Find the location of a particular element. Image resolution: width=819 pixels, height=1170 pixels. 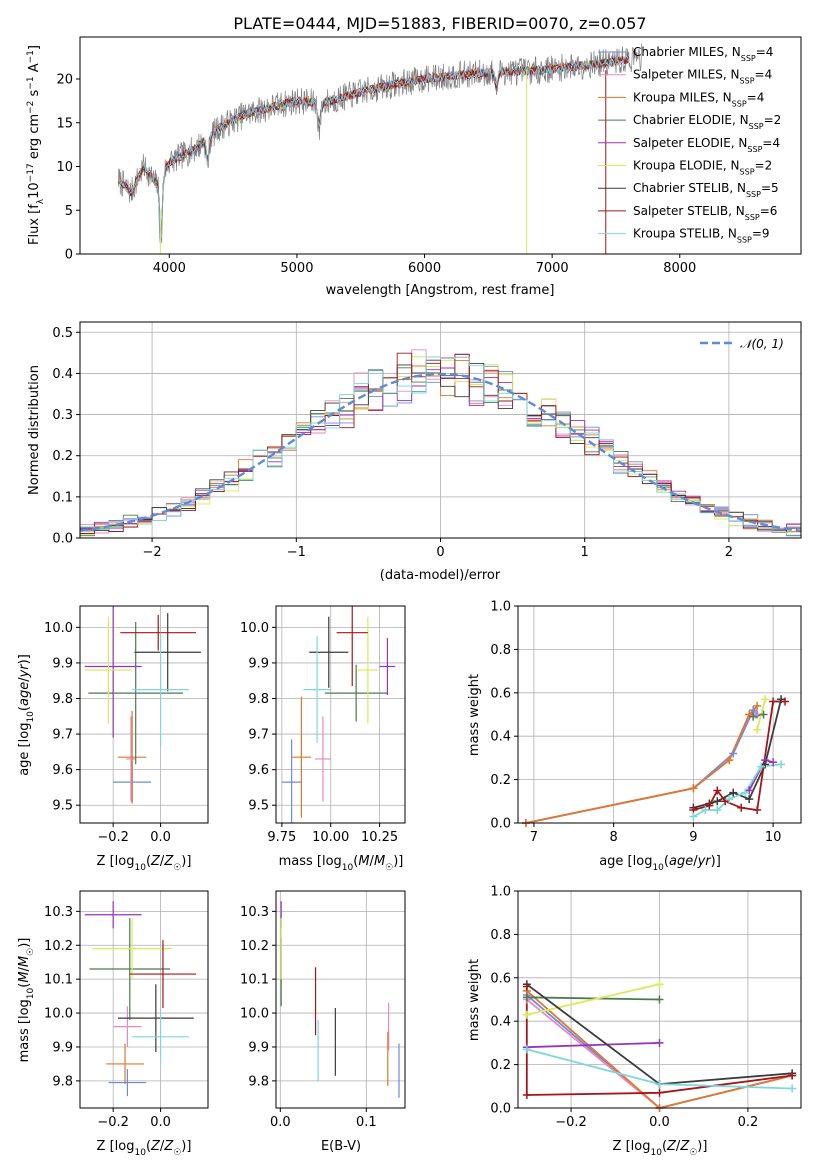

y-axis-label: mass [log10(M/M☉)] is located at coordinates (26, 1000).